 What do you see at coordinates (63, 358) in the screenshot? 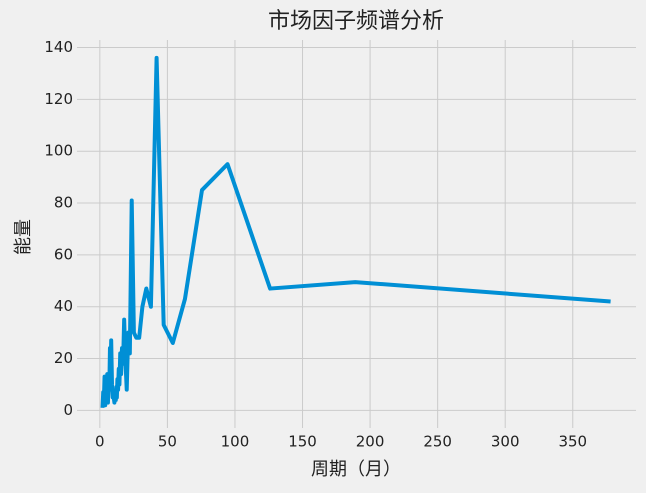
I see `y-tick-label: 20` at bounding box center [63, 358].